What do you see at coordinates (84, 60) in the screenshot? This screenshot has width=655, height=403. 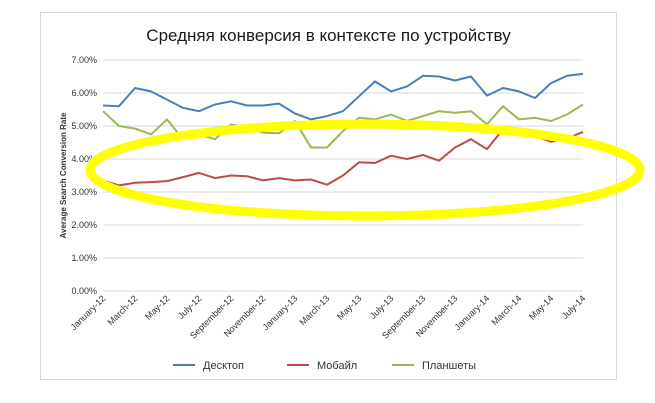 I see `y-tick-label: 7.00%` at bounding box center [84, 60].